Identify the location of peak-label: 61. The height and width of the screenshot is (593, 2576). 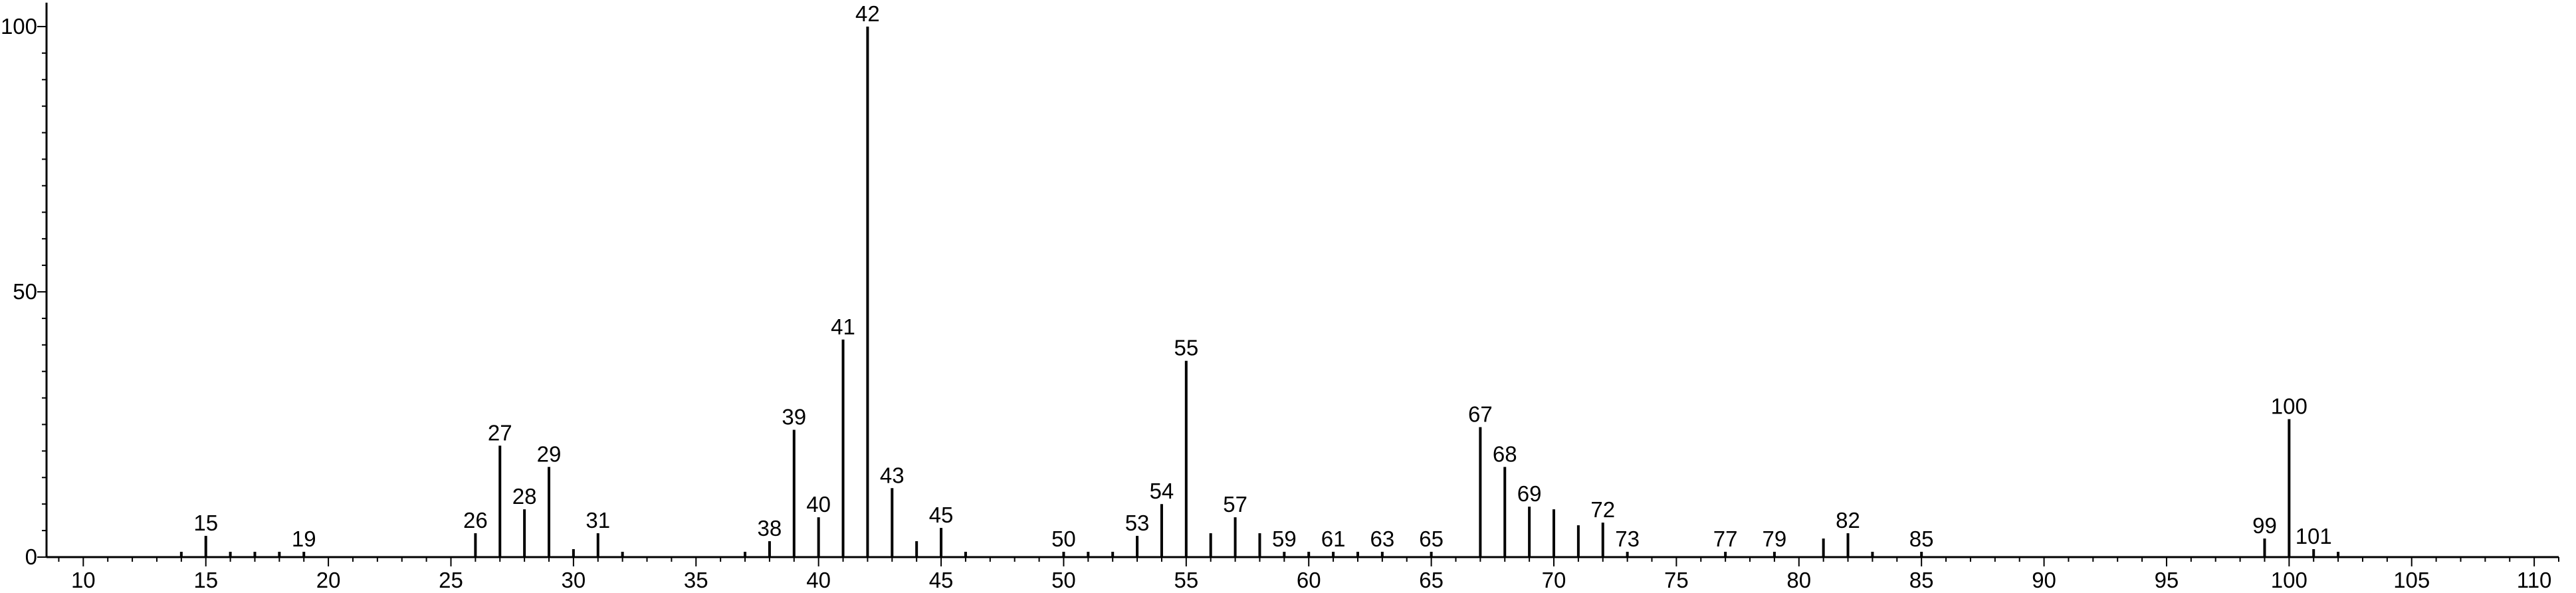
(1333, 539).